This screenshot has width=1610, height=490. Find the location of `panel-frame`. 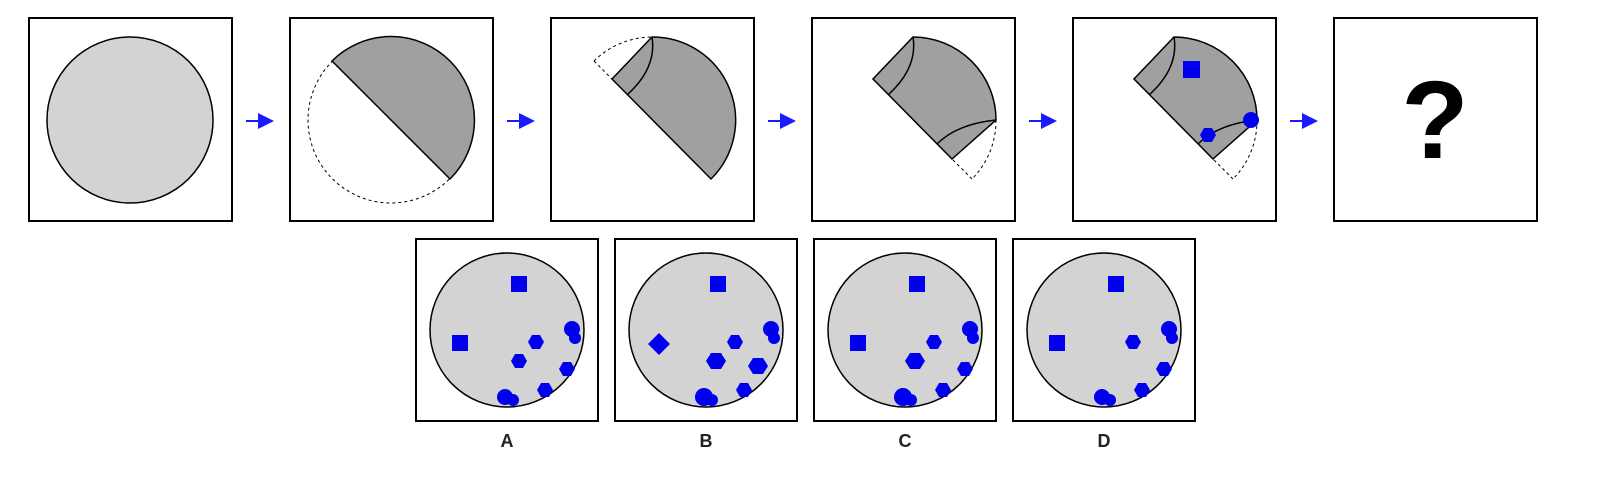

panel-frame is located at coordinates (1435, 119).